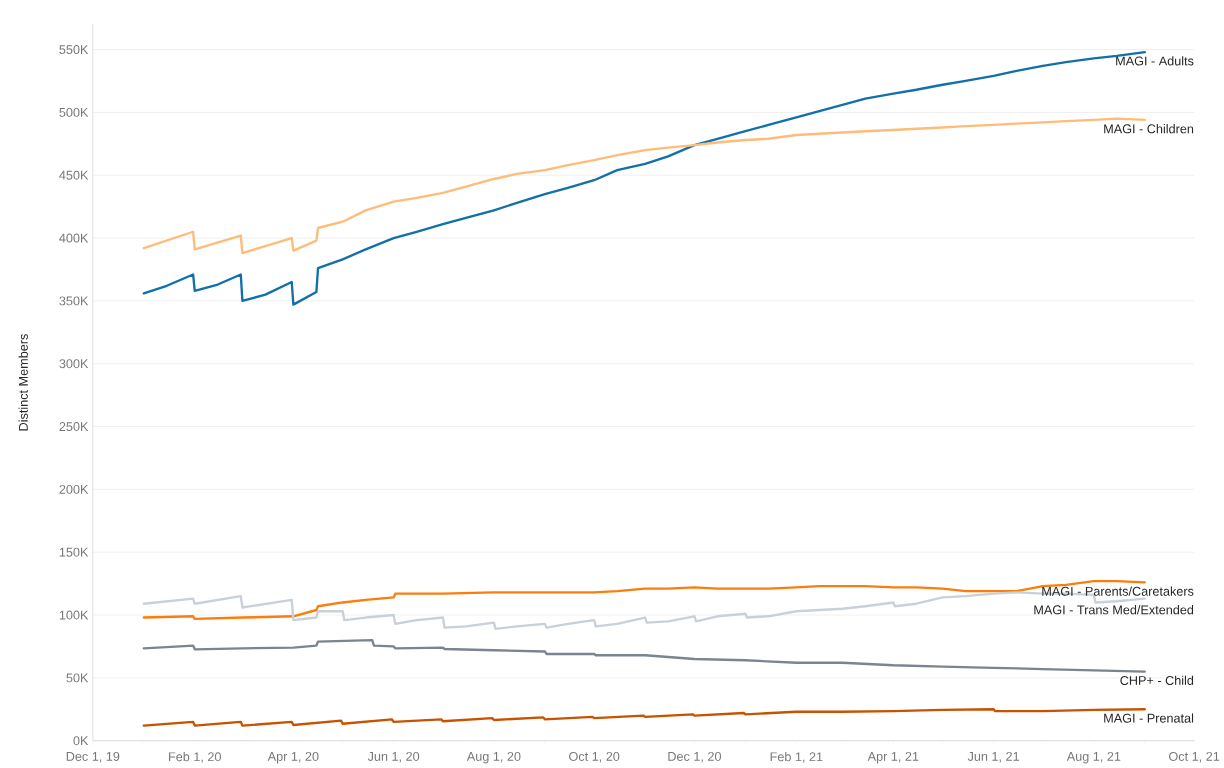 The width and height of the screenshot is (1224, 768). I want to click on y-tick-label: 500K, so click(74, 113).